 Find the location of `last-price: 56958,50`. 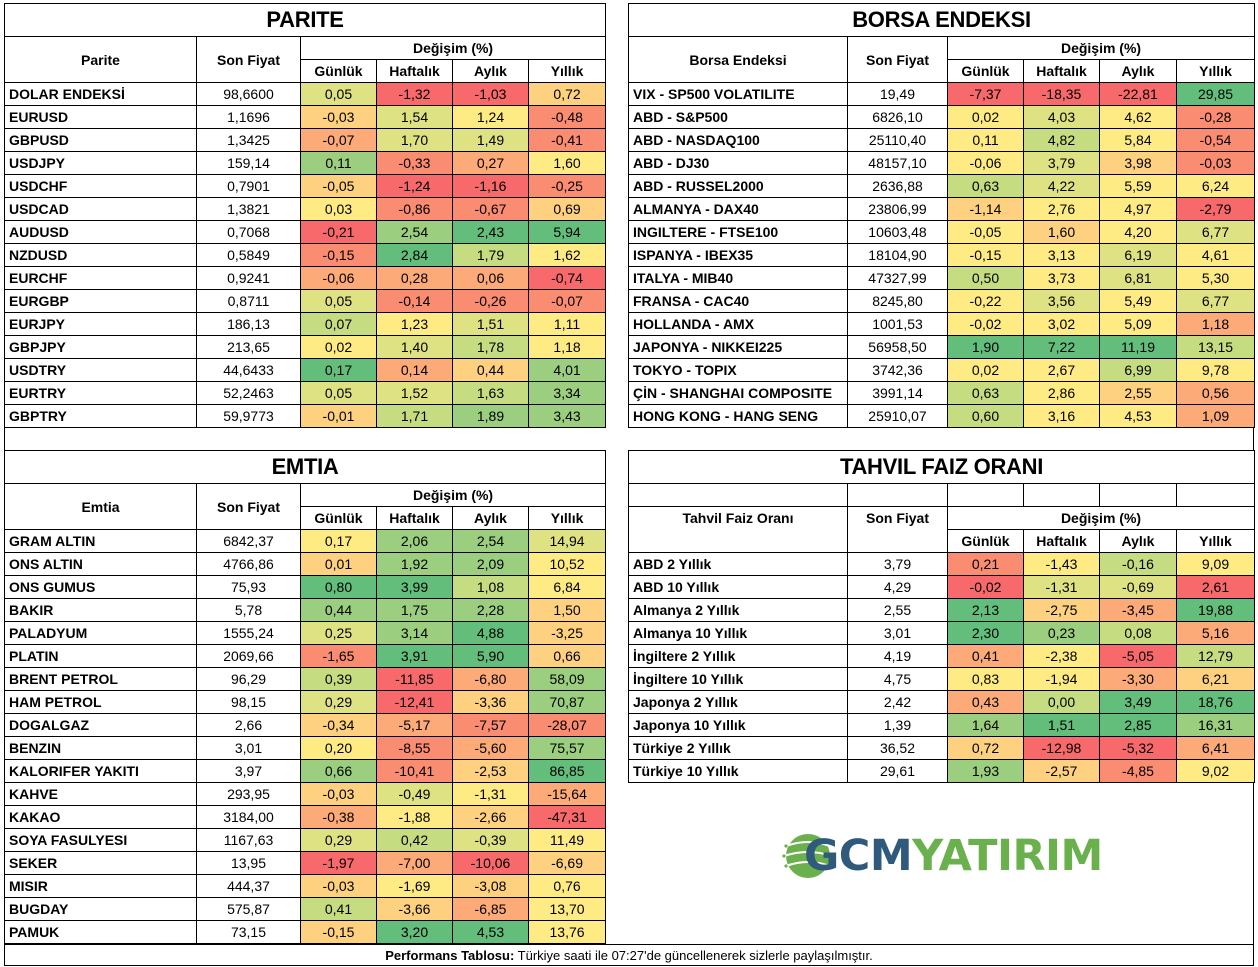

last-price: 56958,50 is located at coordinates (897, 347).